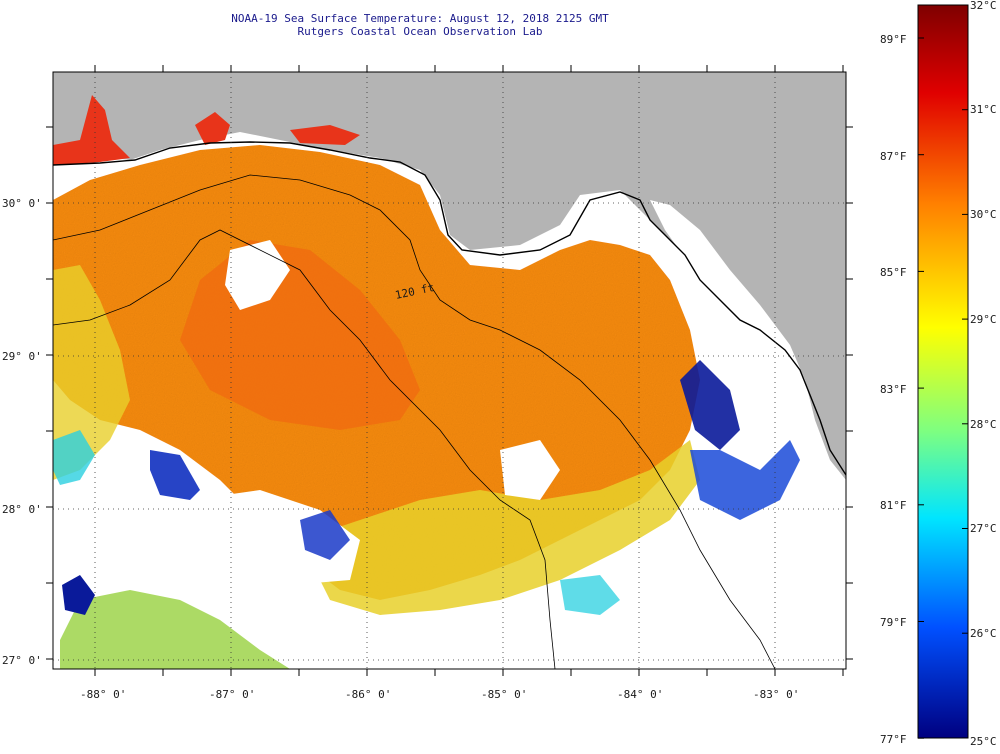  What do you see at coordinates (275, 537) in the screenshot?
I see `cloud-patch-south` at bounding box center [275, 537].